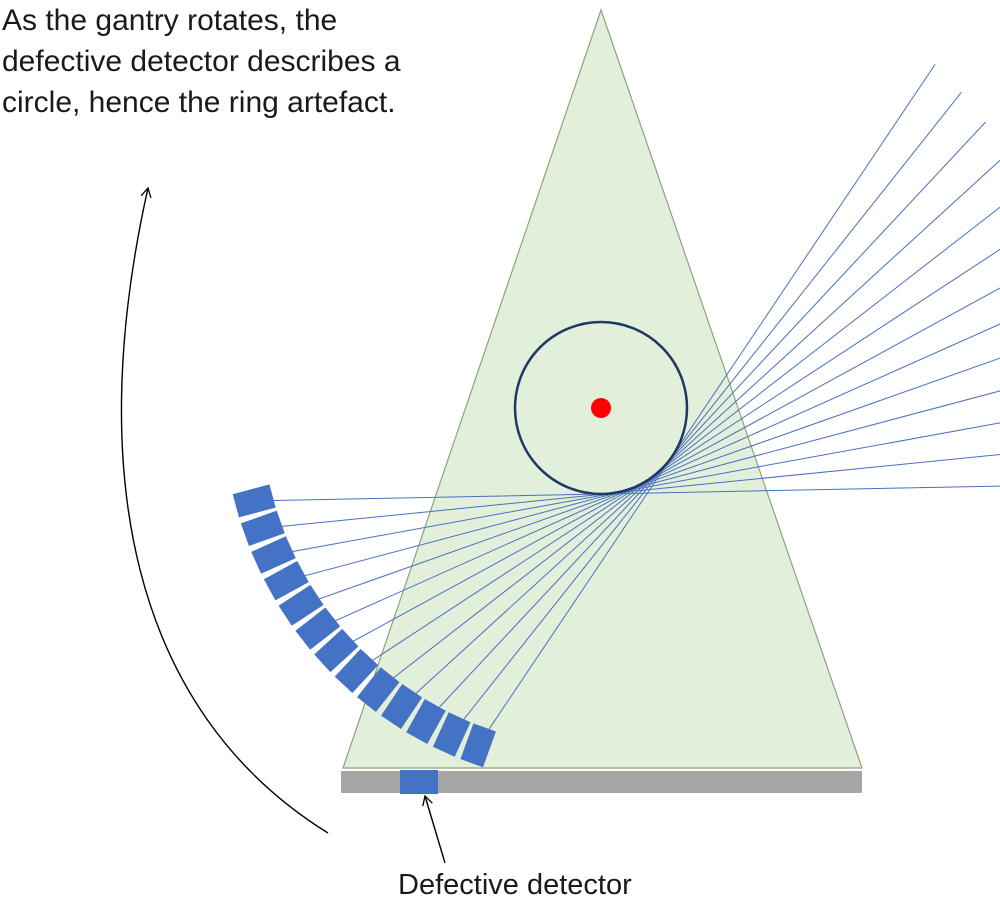  I want to click on caption-line-1: As the gantry rotates, the, so click(237, 20).